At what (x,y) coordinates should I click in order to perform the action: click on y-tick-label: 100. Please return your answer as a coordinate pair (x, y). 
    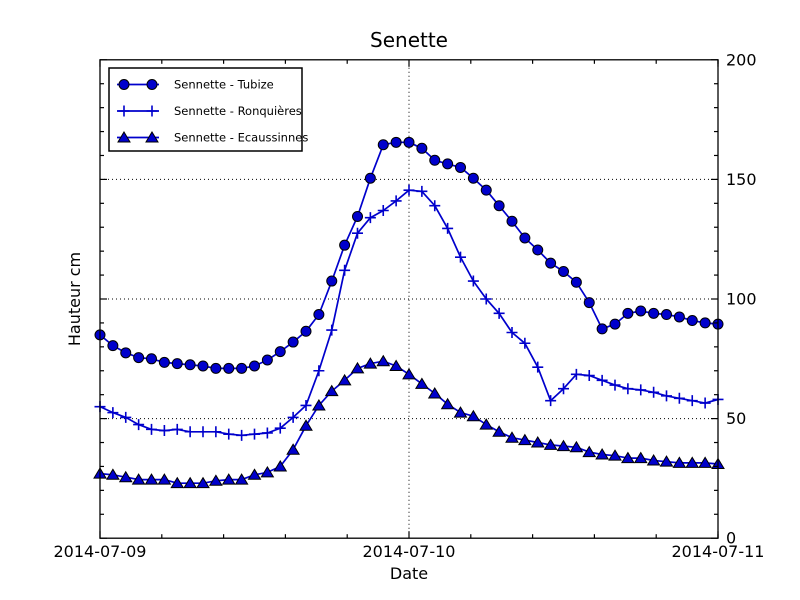
    Looking at the image, I should click on (741, 299).